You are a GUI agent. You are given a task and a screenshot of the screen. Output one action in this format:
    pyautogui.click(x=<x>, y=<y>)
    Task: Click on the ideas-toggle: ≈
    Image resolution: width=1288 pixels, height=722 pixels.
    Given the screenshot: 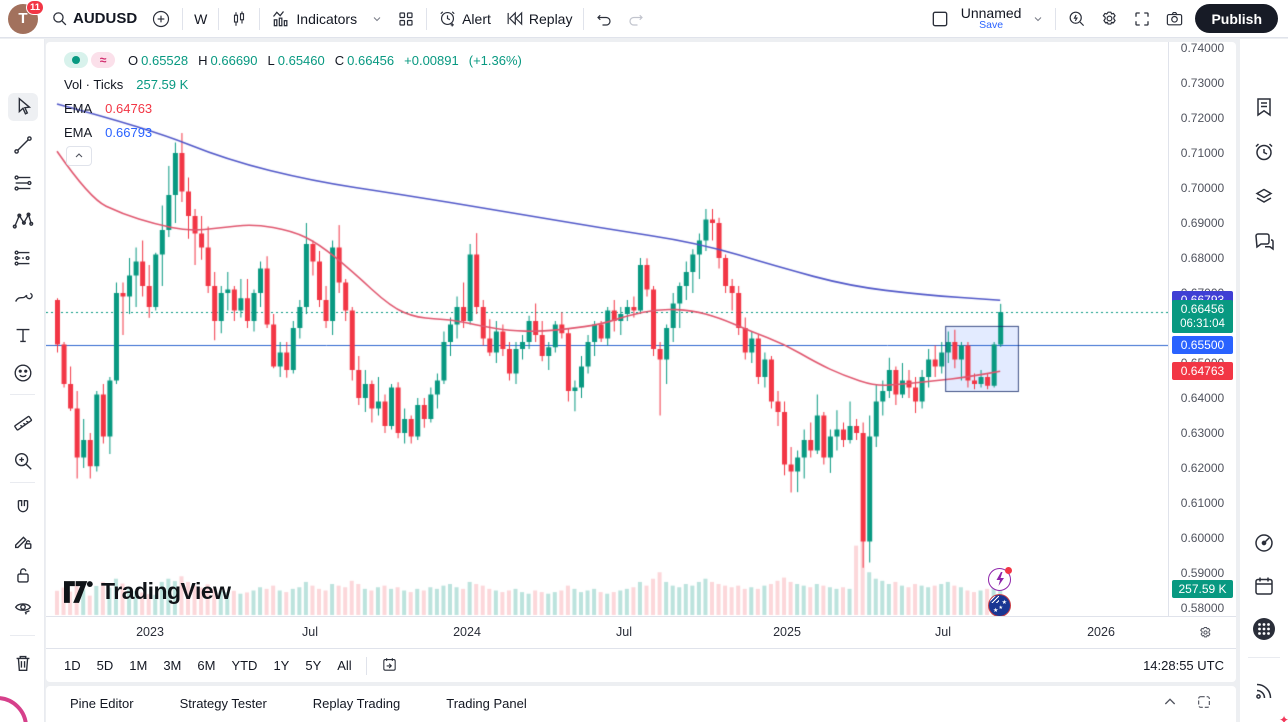 What is the action you would take?
    pyautogui.click(x=103, y=60)
    